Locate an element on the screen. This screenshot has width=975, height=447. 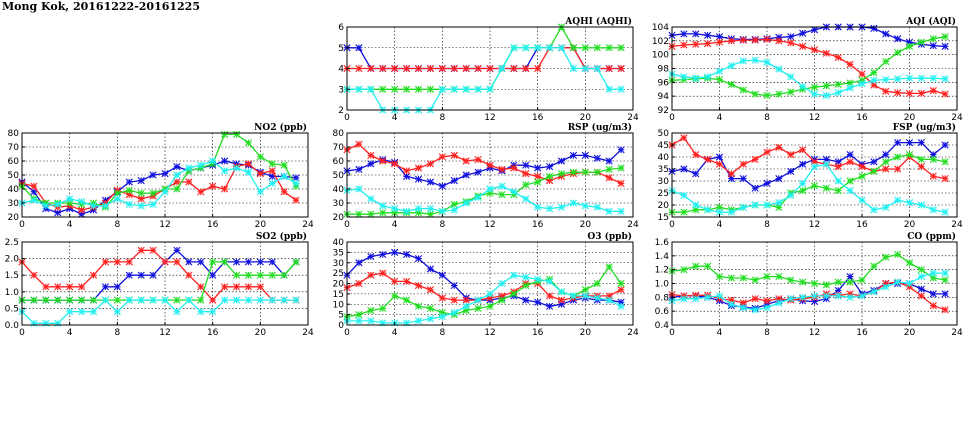
series-red is located at coordinates (808, 66).